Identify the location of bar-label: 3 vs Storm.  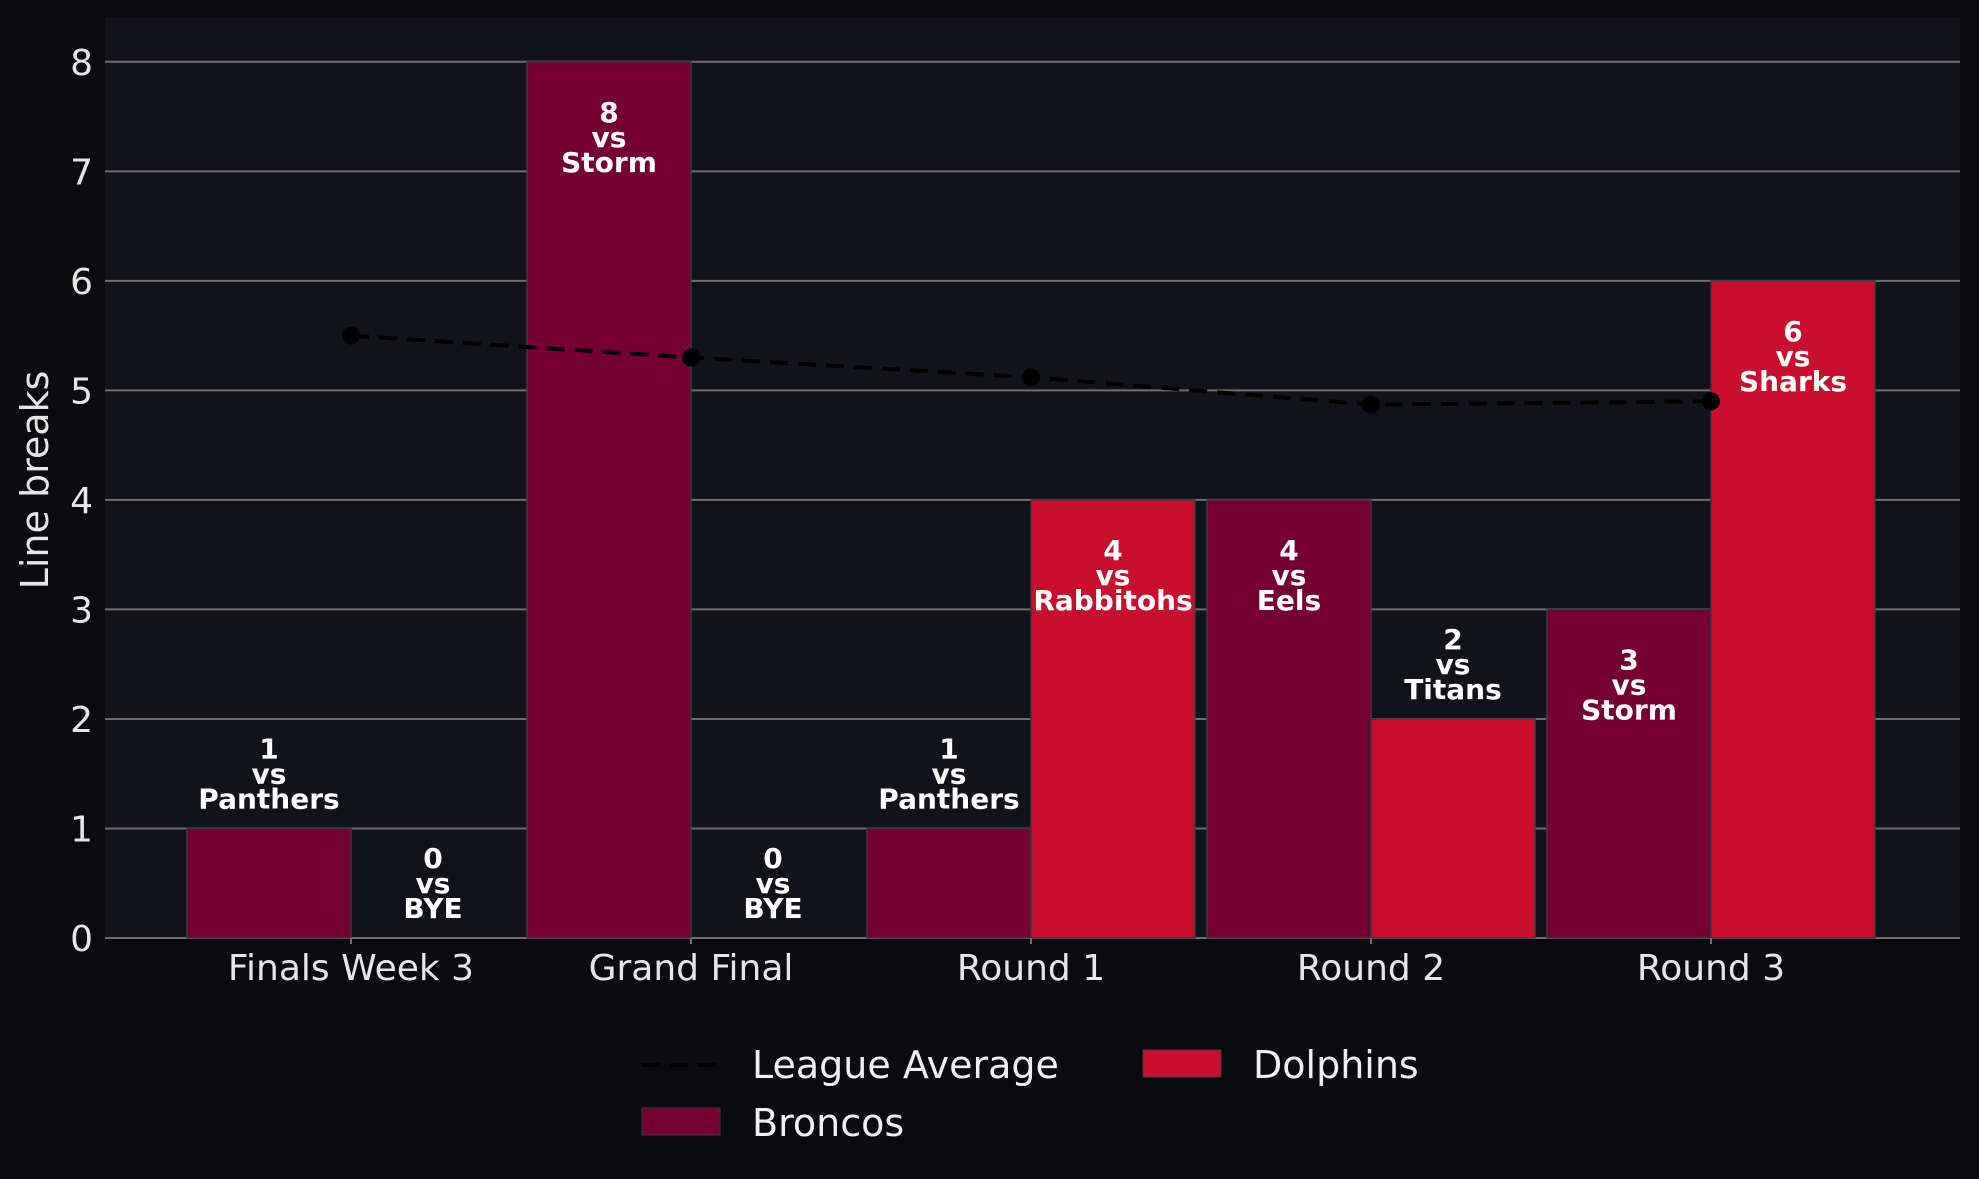
(1629, 684).